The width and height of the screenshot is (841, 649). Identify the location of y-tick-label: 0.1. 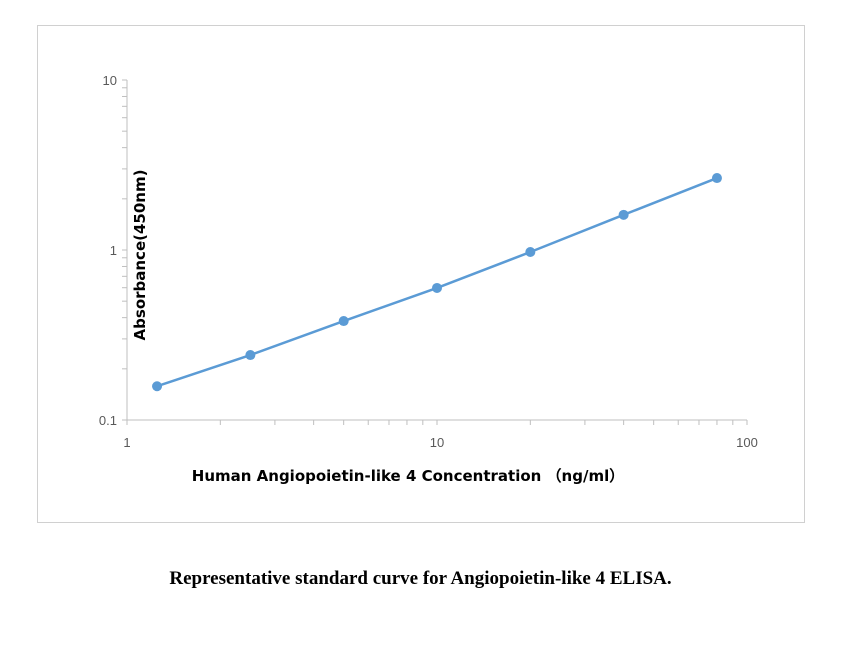
(108, 420).